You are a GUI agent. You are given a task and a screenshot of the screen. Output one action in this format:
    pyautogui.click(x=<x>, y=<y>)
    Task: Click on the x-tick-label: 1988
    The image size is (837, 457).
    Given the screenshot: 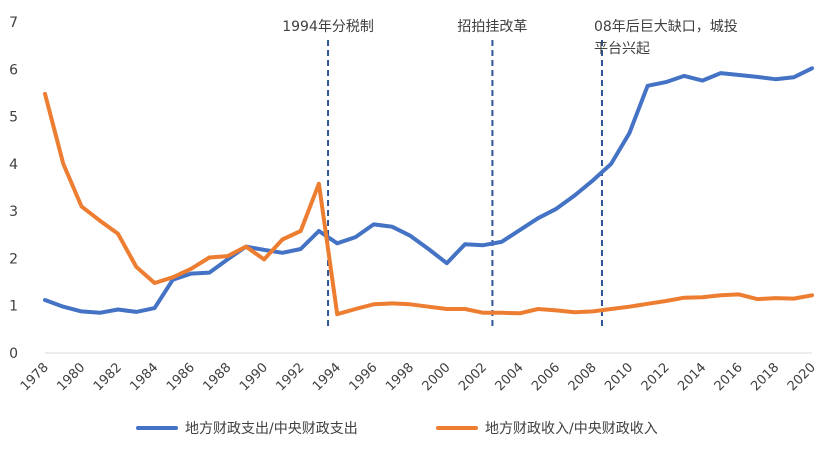 What is the action you would take?
    pyautogui.click(x=217, y=377)
    